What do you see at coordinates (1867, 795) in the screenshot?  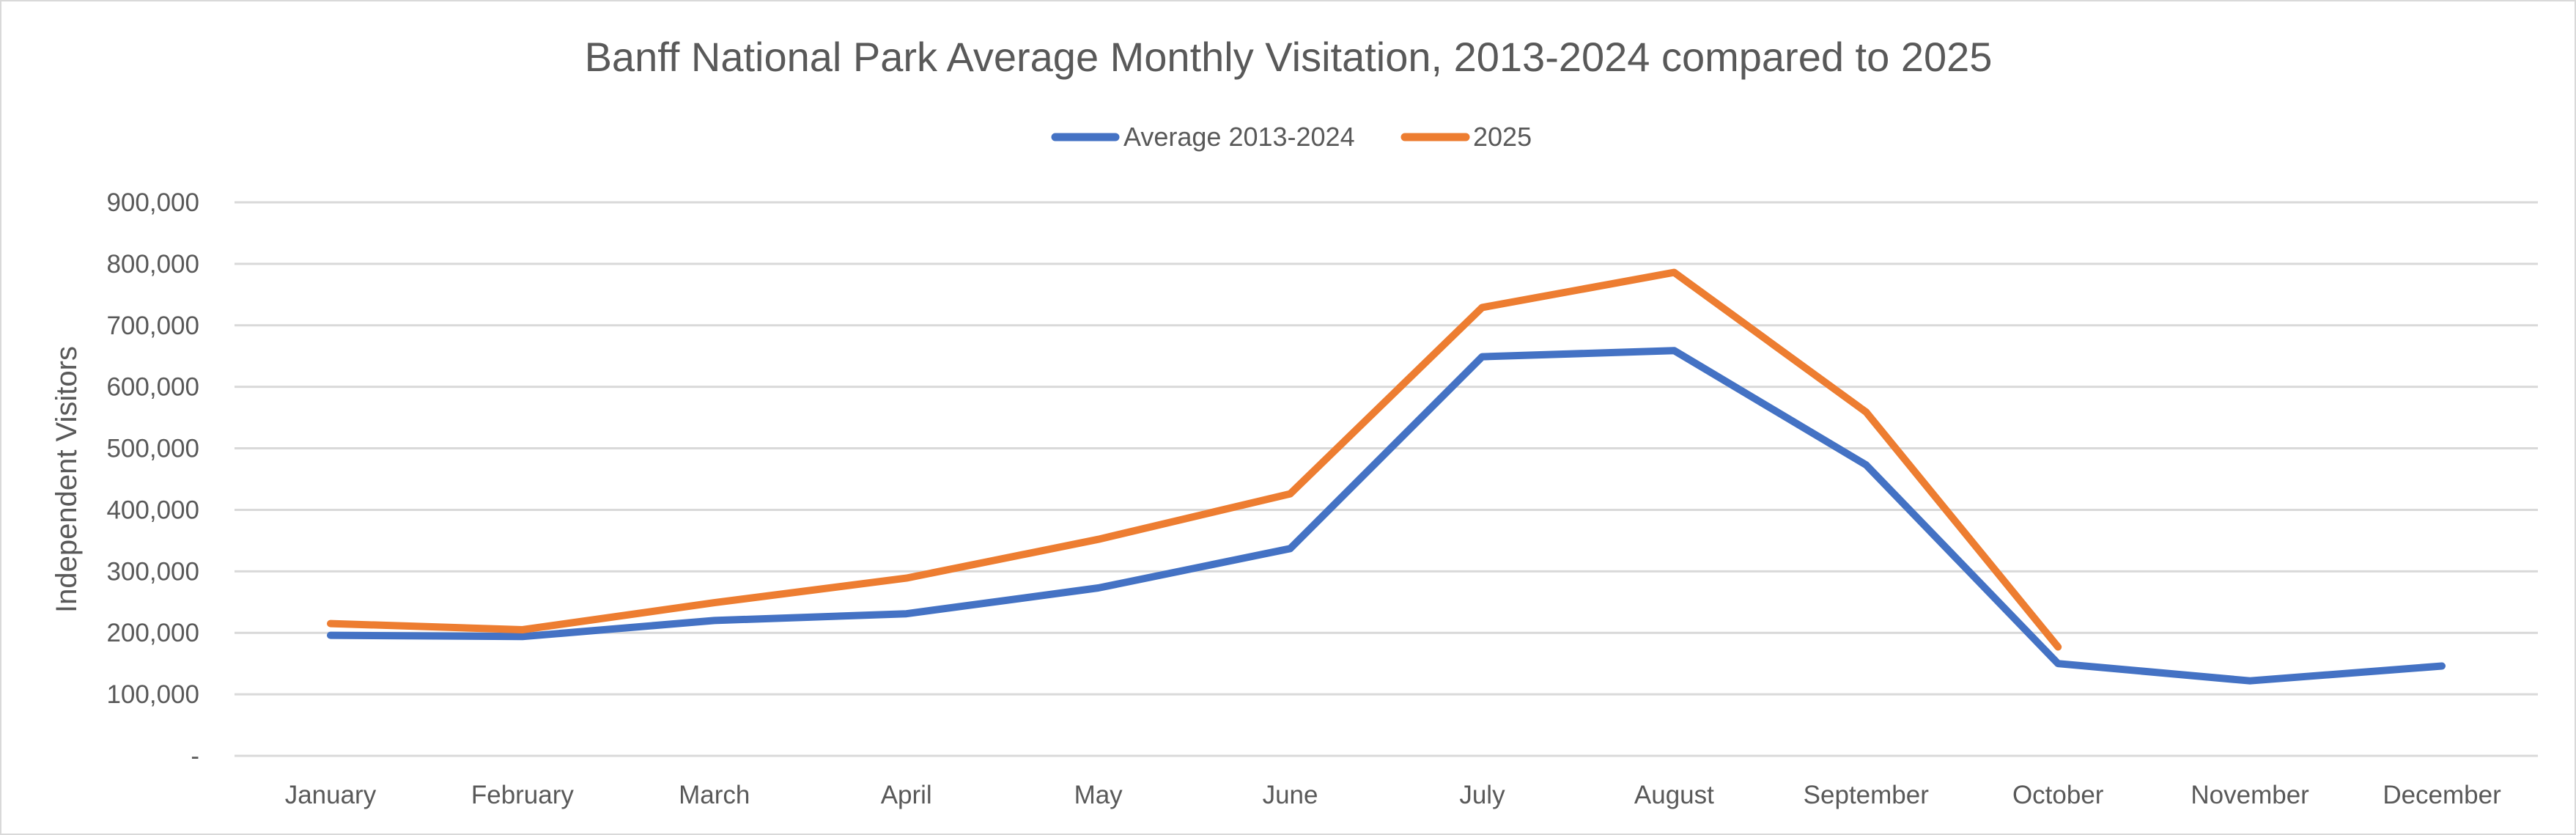 I see `x-tick-label: September` at bounding box center [1867, 795].